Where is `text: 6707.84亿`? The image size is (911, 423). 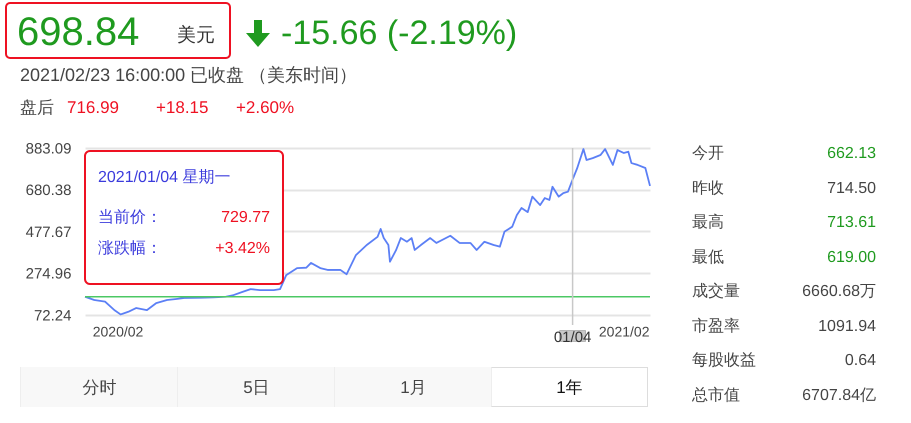 text: 6707.84亿 is located at coordinates (839, 395).